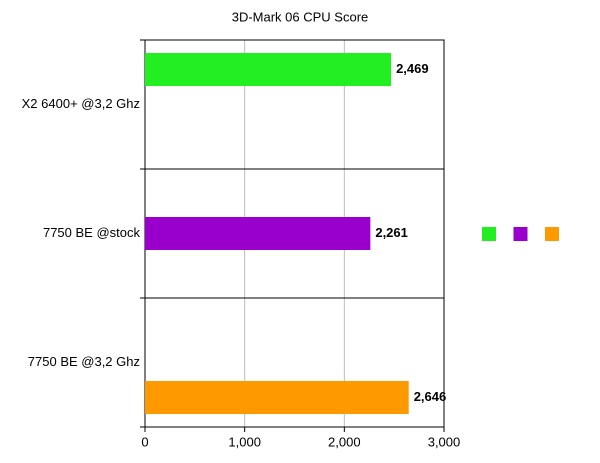 The image size is (600, 463). Describe the element at coordinates (81, 103) in the screenshot. I see `y-tick-label: X2 6400+ @3,2 Ghz` at that location.